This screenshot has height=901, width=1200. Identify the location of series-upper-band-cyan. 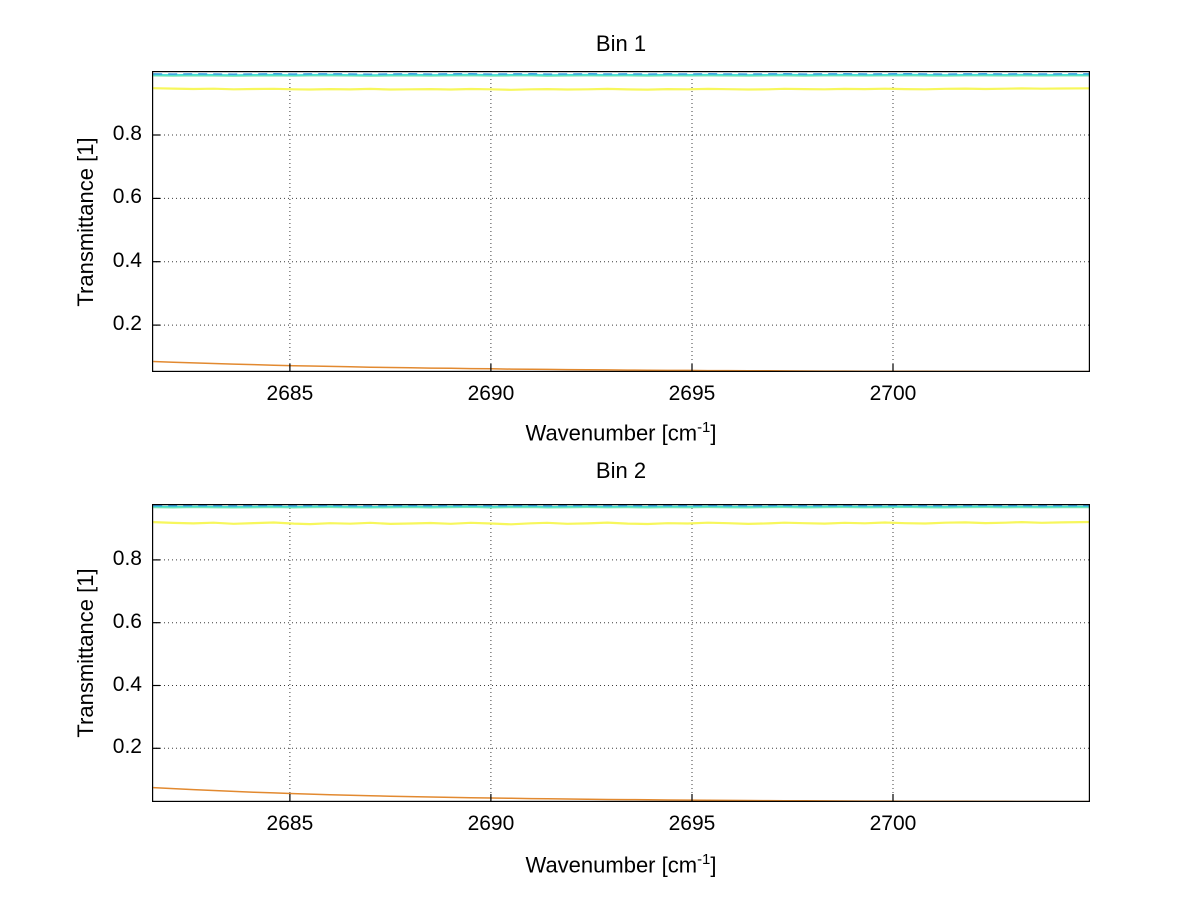
(621, 74).